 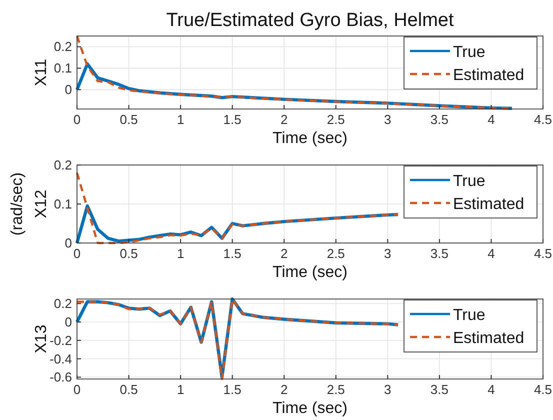 What do you see at coordinates (41, 72) in the screenshot?
I see `y-axis-title: X11` at bounding box center [41, 72].